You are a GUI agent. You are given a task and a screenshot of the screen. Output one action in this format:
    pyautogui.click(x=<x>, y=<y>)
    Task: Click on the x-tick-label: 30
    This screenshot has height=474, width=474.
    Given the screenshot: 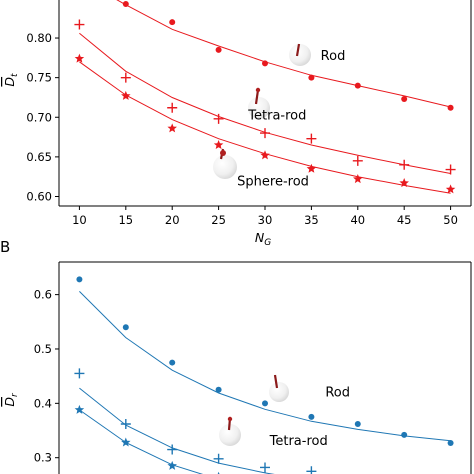 What is the action you would take?
    pyautogui.click(x=265, y=220)
    